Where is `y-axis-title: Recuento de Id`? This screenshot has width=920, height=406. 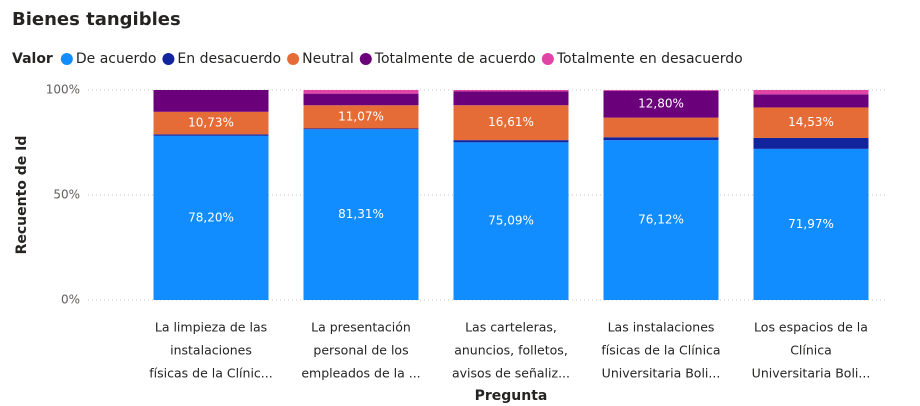
y-axis-title: Recuento de Id is located at coordinates (22, 195).